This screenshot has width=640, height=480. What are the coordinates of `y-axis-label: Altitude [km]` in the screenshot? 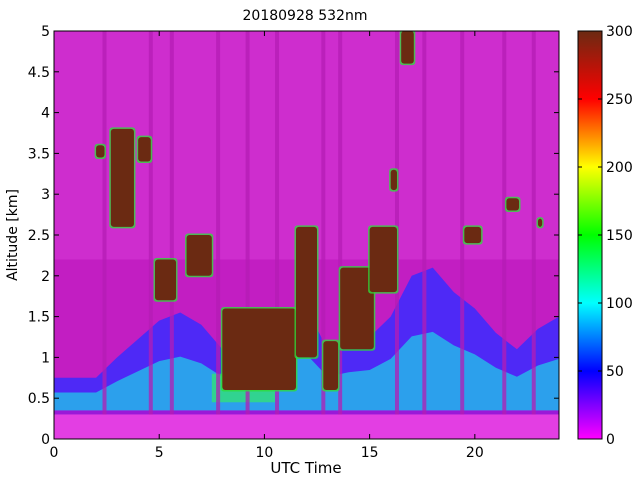 It's located at (13, 235).